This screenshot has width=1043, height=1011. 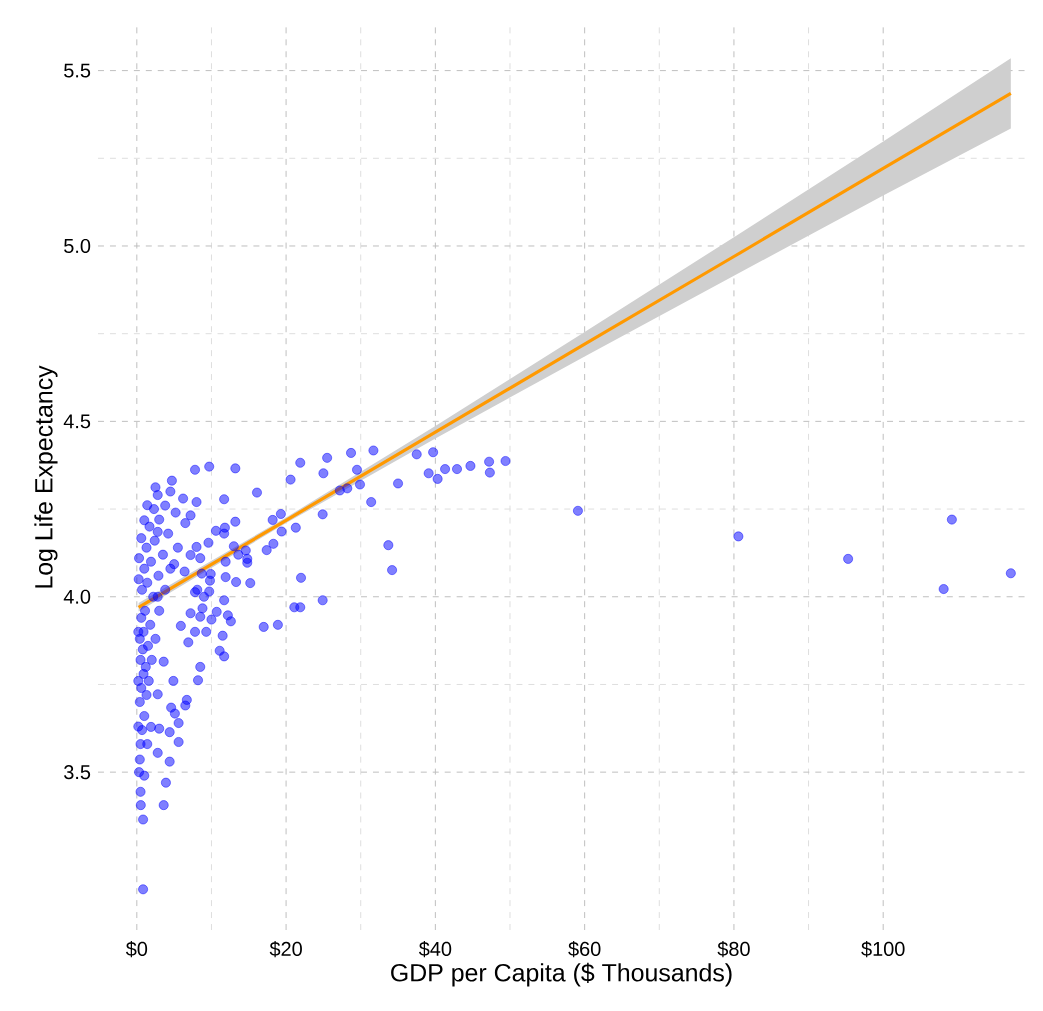 What do you see at coordinates (77, 246) in the screenshot?
I see `y-tick-label: 5.0` at bounding box center [77, 246].